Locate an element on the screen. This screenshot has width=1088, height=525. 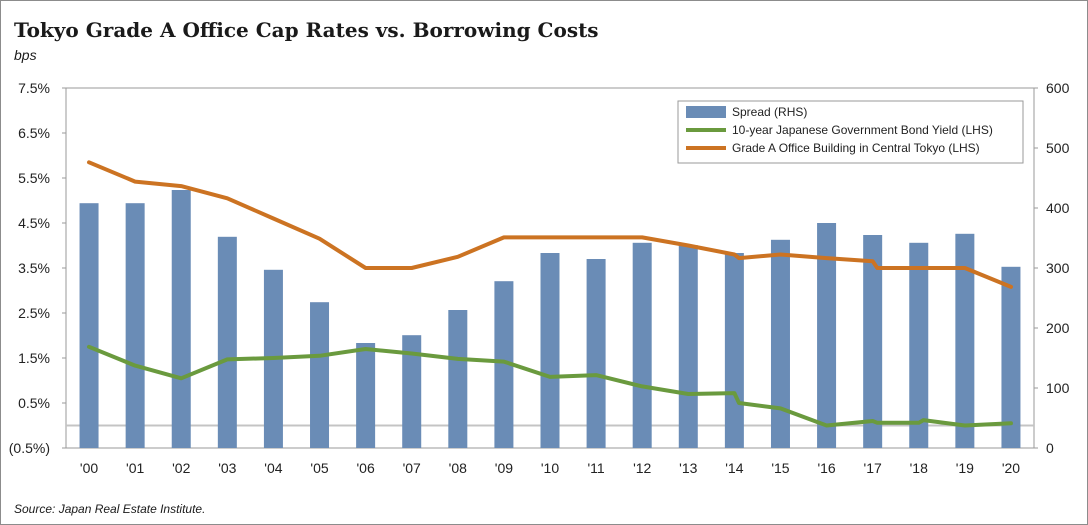
x-tick-label: '09 is located at coordinates (504, 468).